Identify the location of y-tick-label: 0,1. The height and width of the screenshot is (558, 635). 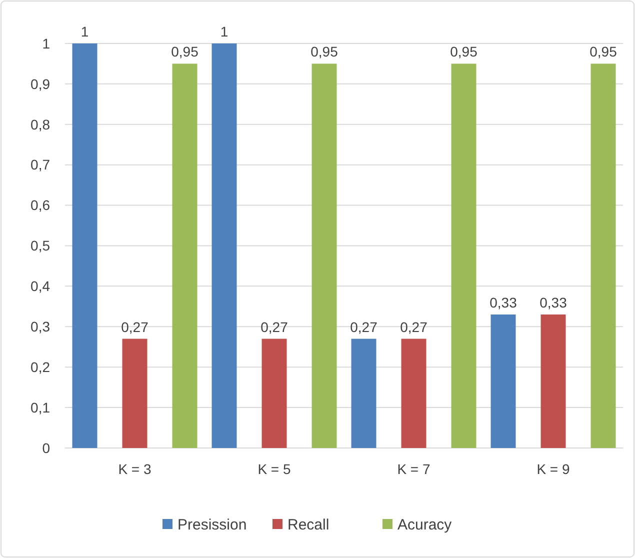
(40, 407).